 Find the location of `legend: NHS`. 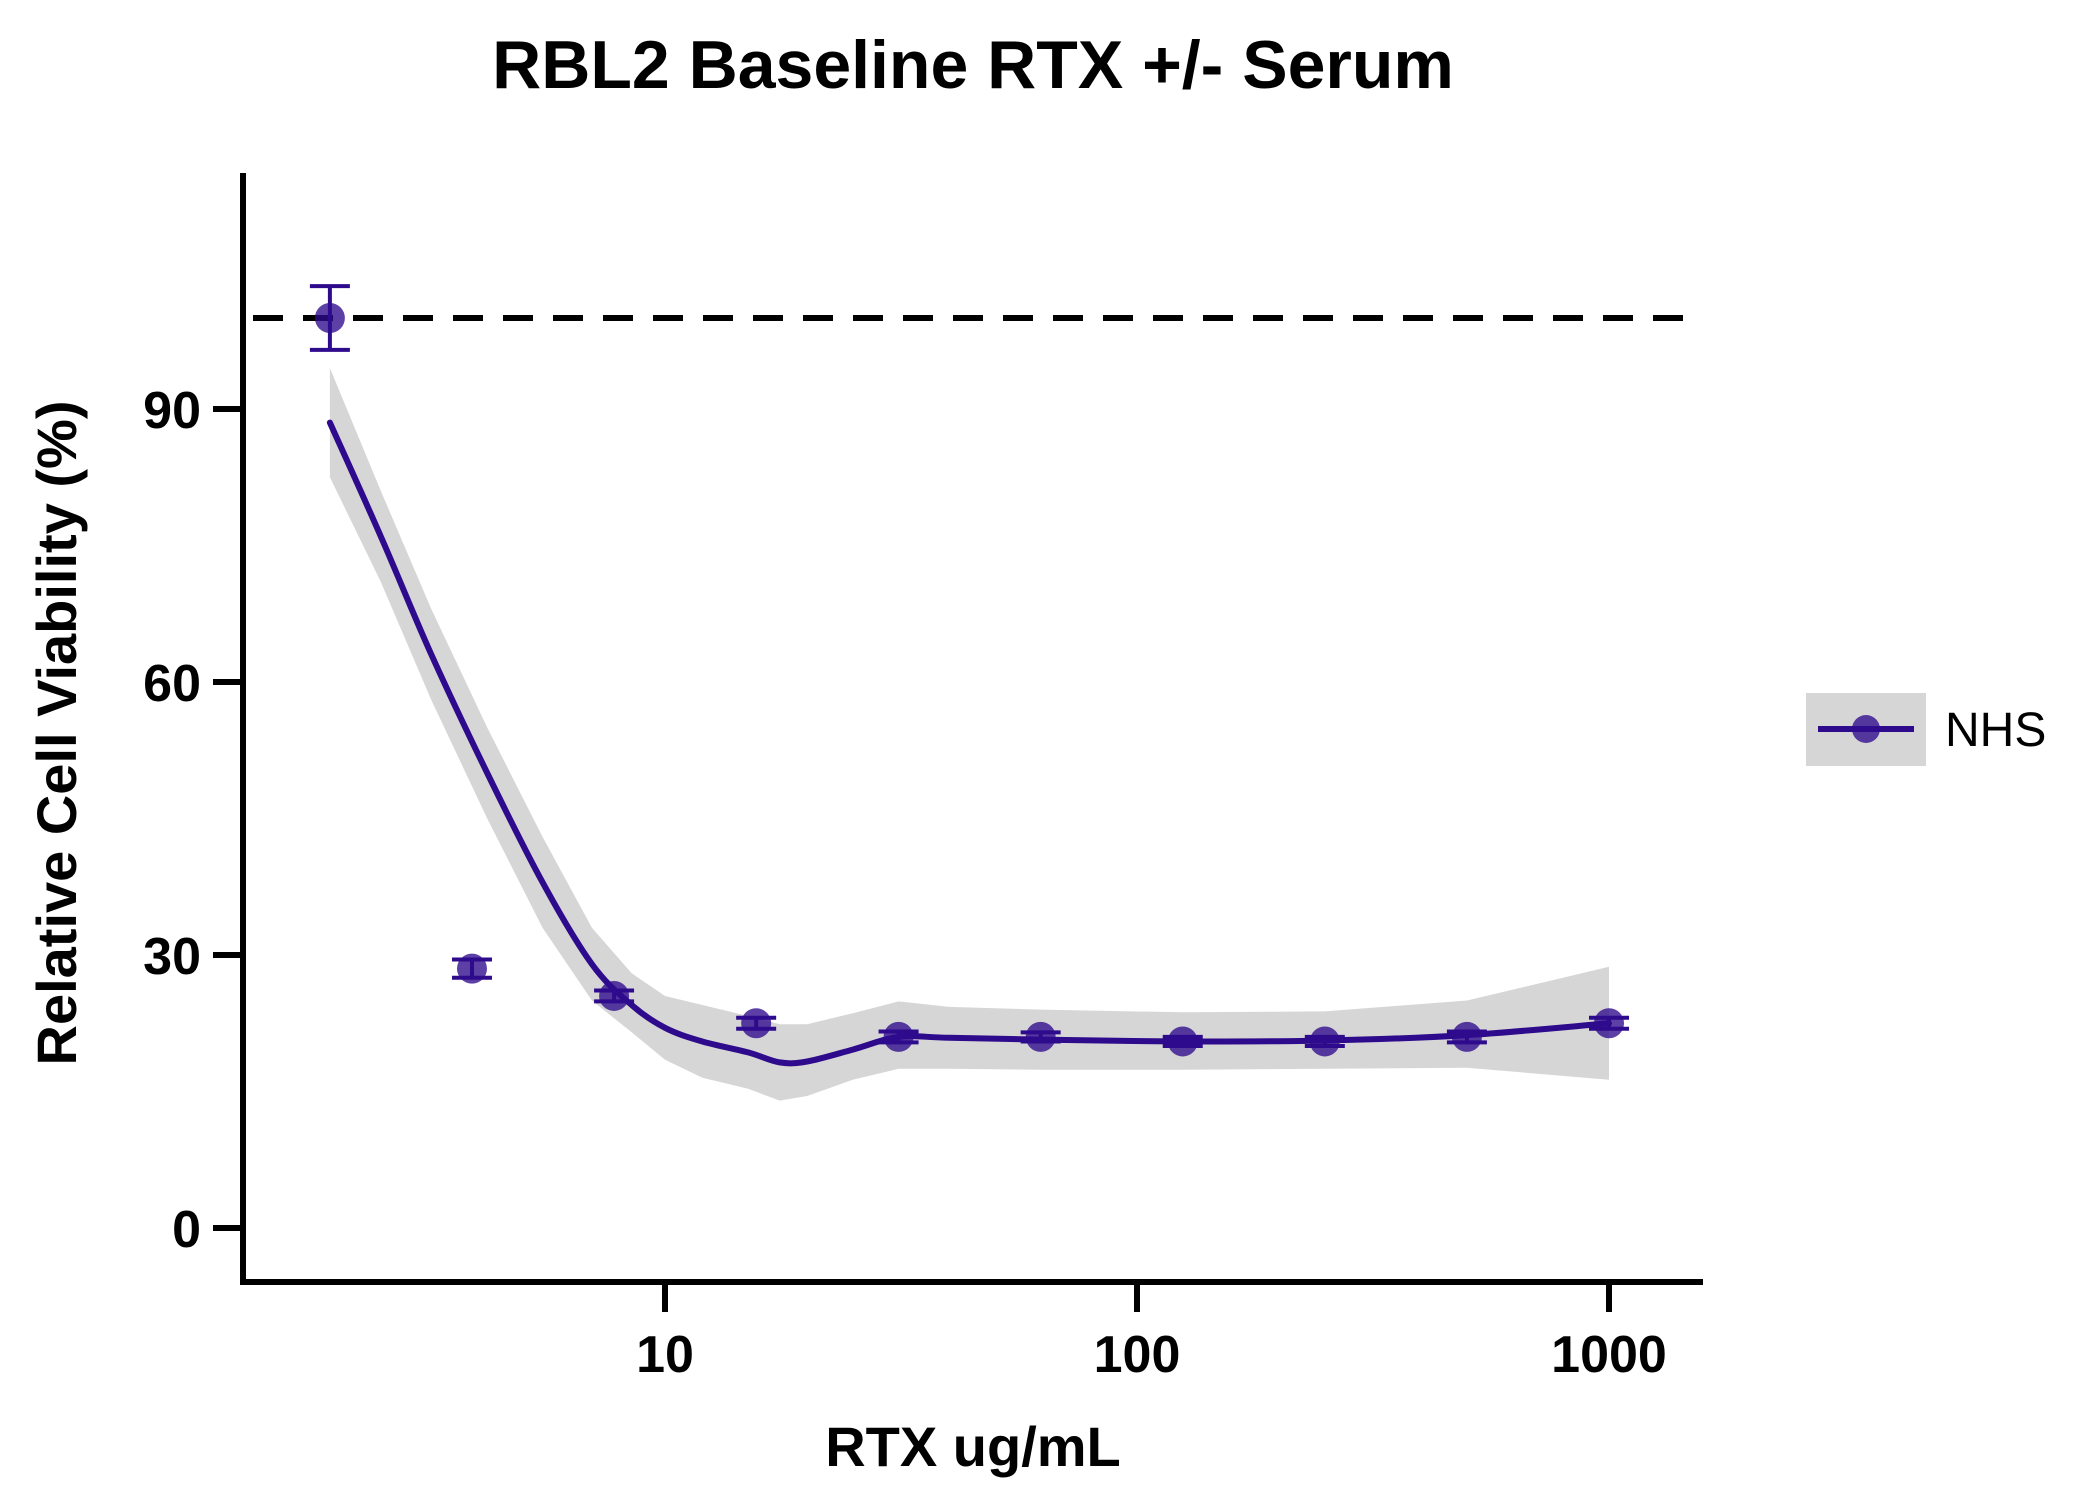

legend: NHS is located at coordinates (1926, 729).